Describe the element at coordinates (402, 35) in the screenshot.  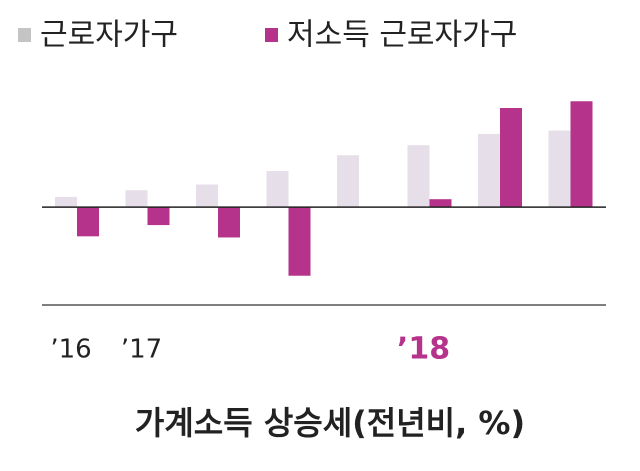
I see `legend-label: 저소득 근로자가구` at that location.